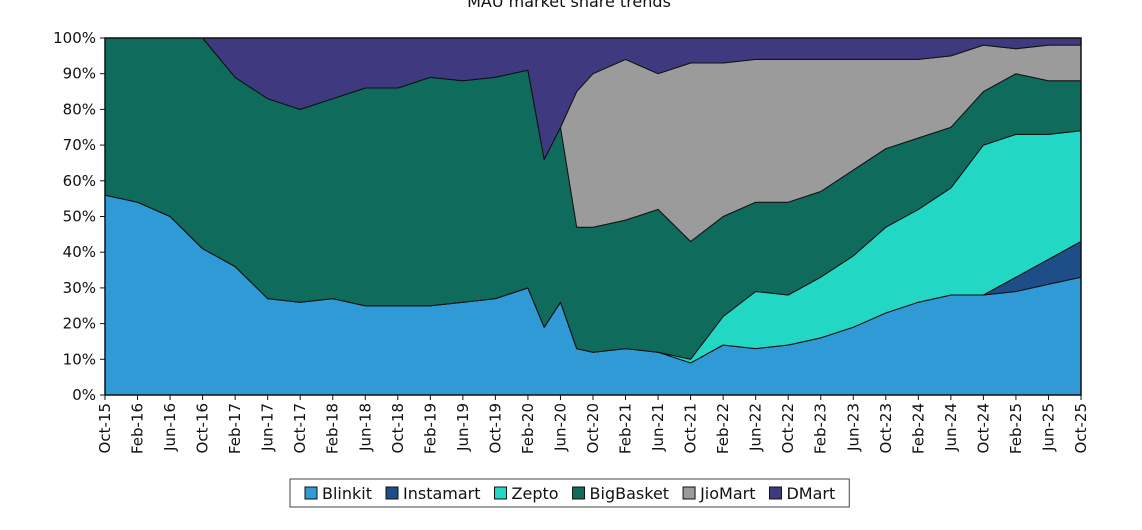  I want to click on y-tick-label: 40%, so click(79, 252).